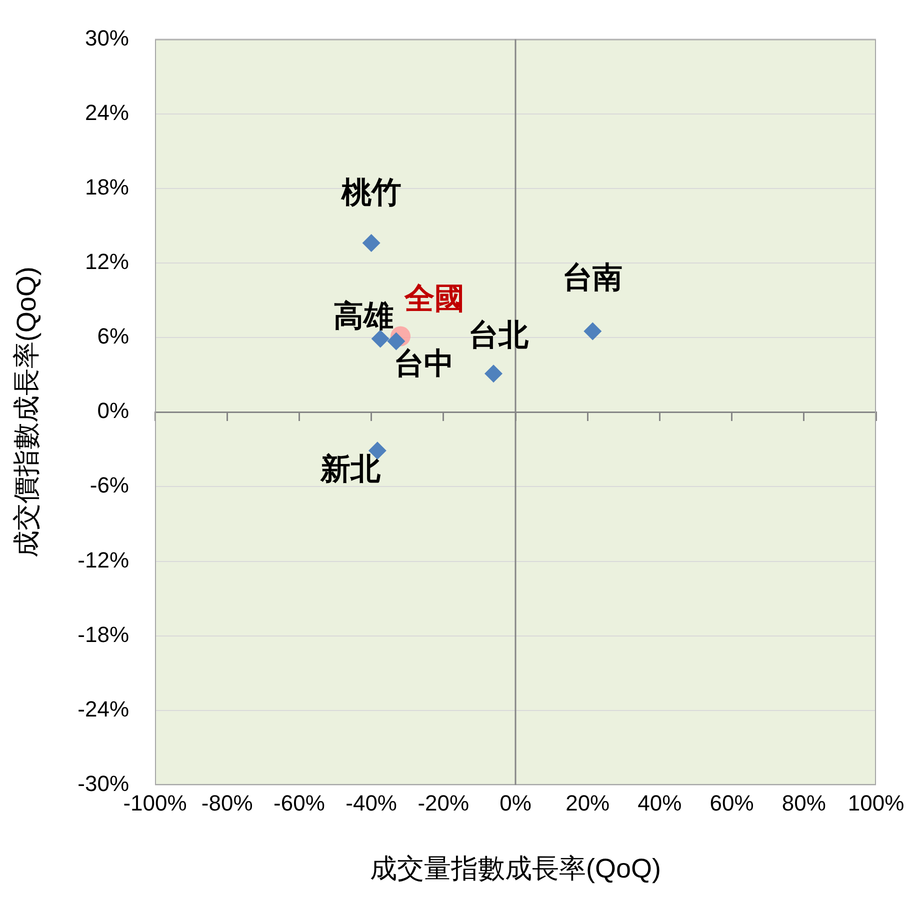 This screenshot has width=914, height=898. I want to click on x-axis-title: 成交量指數成長率(QoQ), so click(516, 868).